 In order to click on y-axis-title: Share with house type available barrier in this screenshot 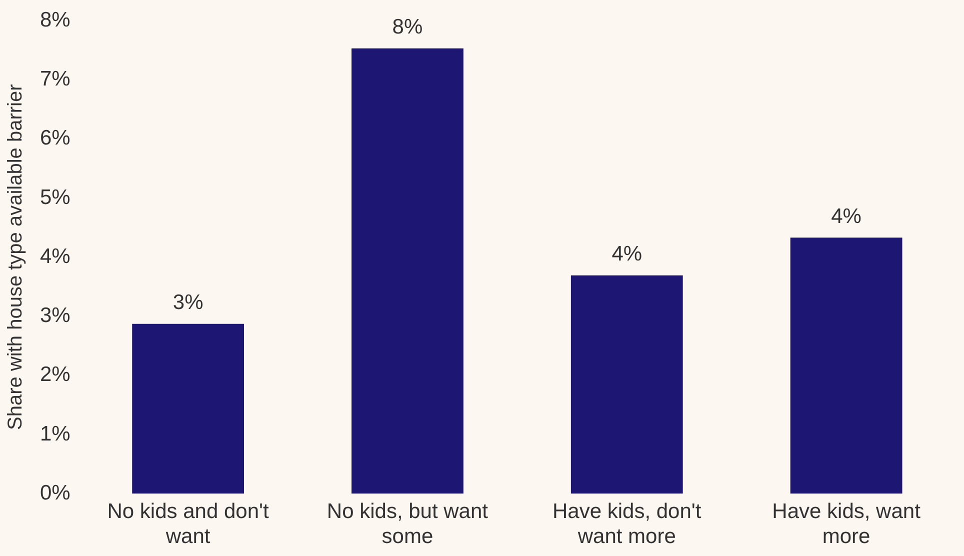, I will do `click(15, 257)`.